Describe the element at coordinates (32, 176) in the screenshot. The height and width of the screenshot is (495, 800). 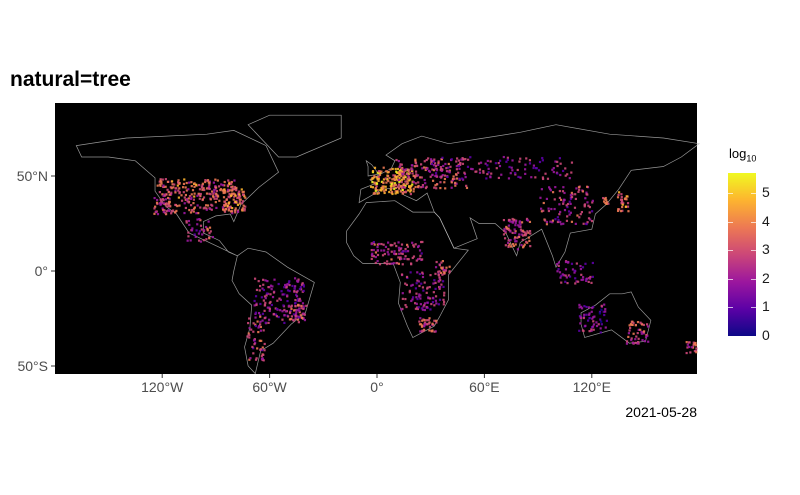
I see `y-tick-label: 50°N` at that location.